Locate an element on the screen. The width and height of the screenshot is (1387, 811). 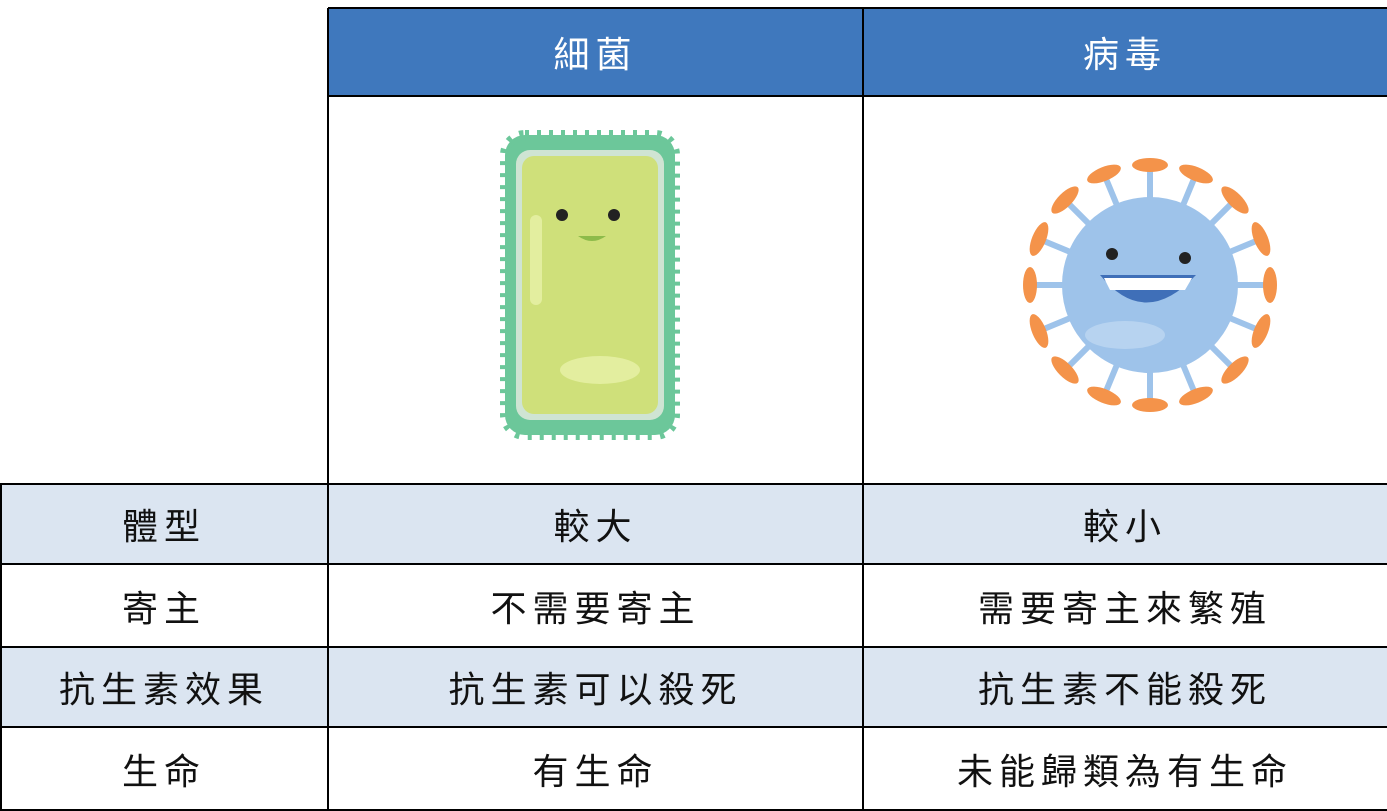
column-header: 細菌 is located at coordinates (595, 55).